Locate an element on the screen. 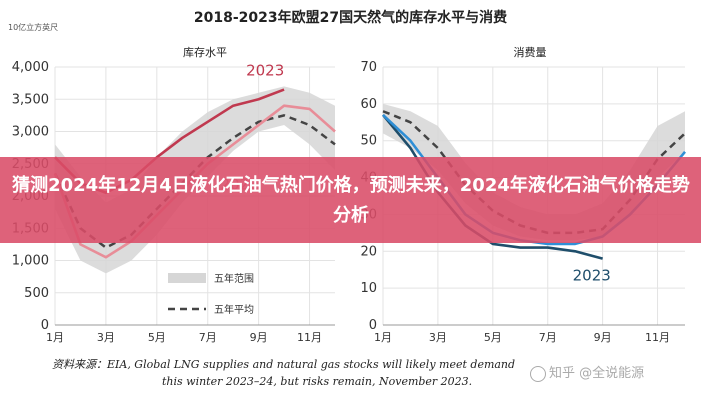 This screenshot has height=400, width=701. watermark-text: 知乎 @全说能源 is located at coordinates (597, 373).